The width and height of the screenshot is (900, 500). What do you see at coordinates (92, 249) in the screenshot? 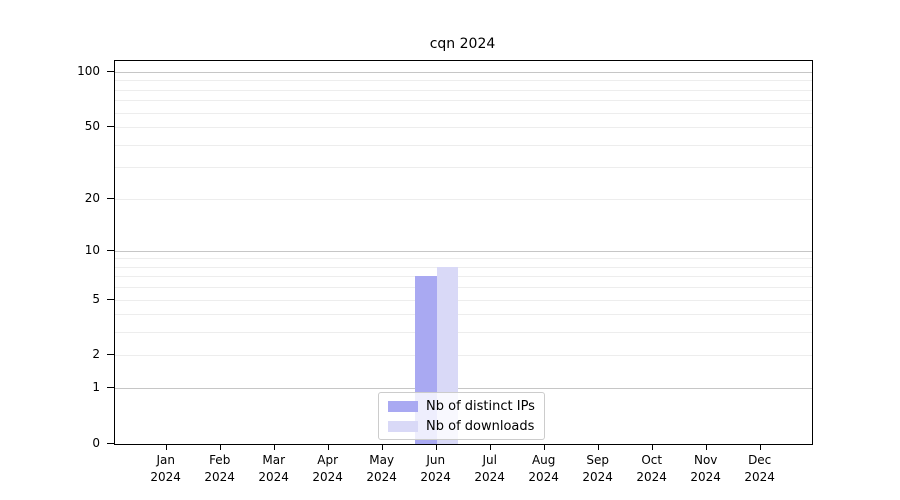
I see `y-tick-label: 10` at bounding box center [92, 249].